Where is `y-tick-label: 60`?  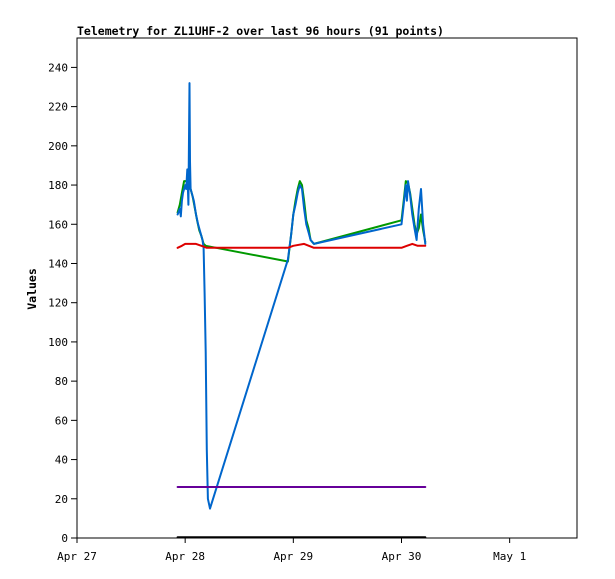 y-tick-label: 60 is located at coordinates (61, 420).